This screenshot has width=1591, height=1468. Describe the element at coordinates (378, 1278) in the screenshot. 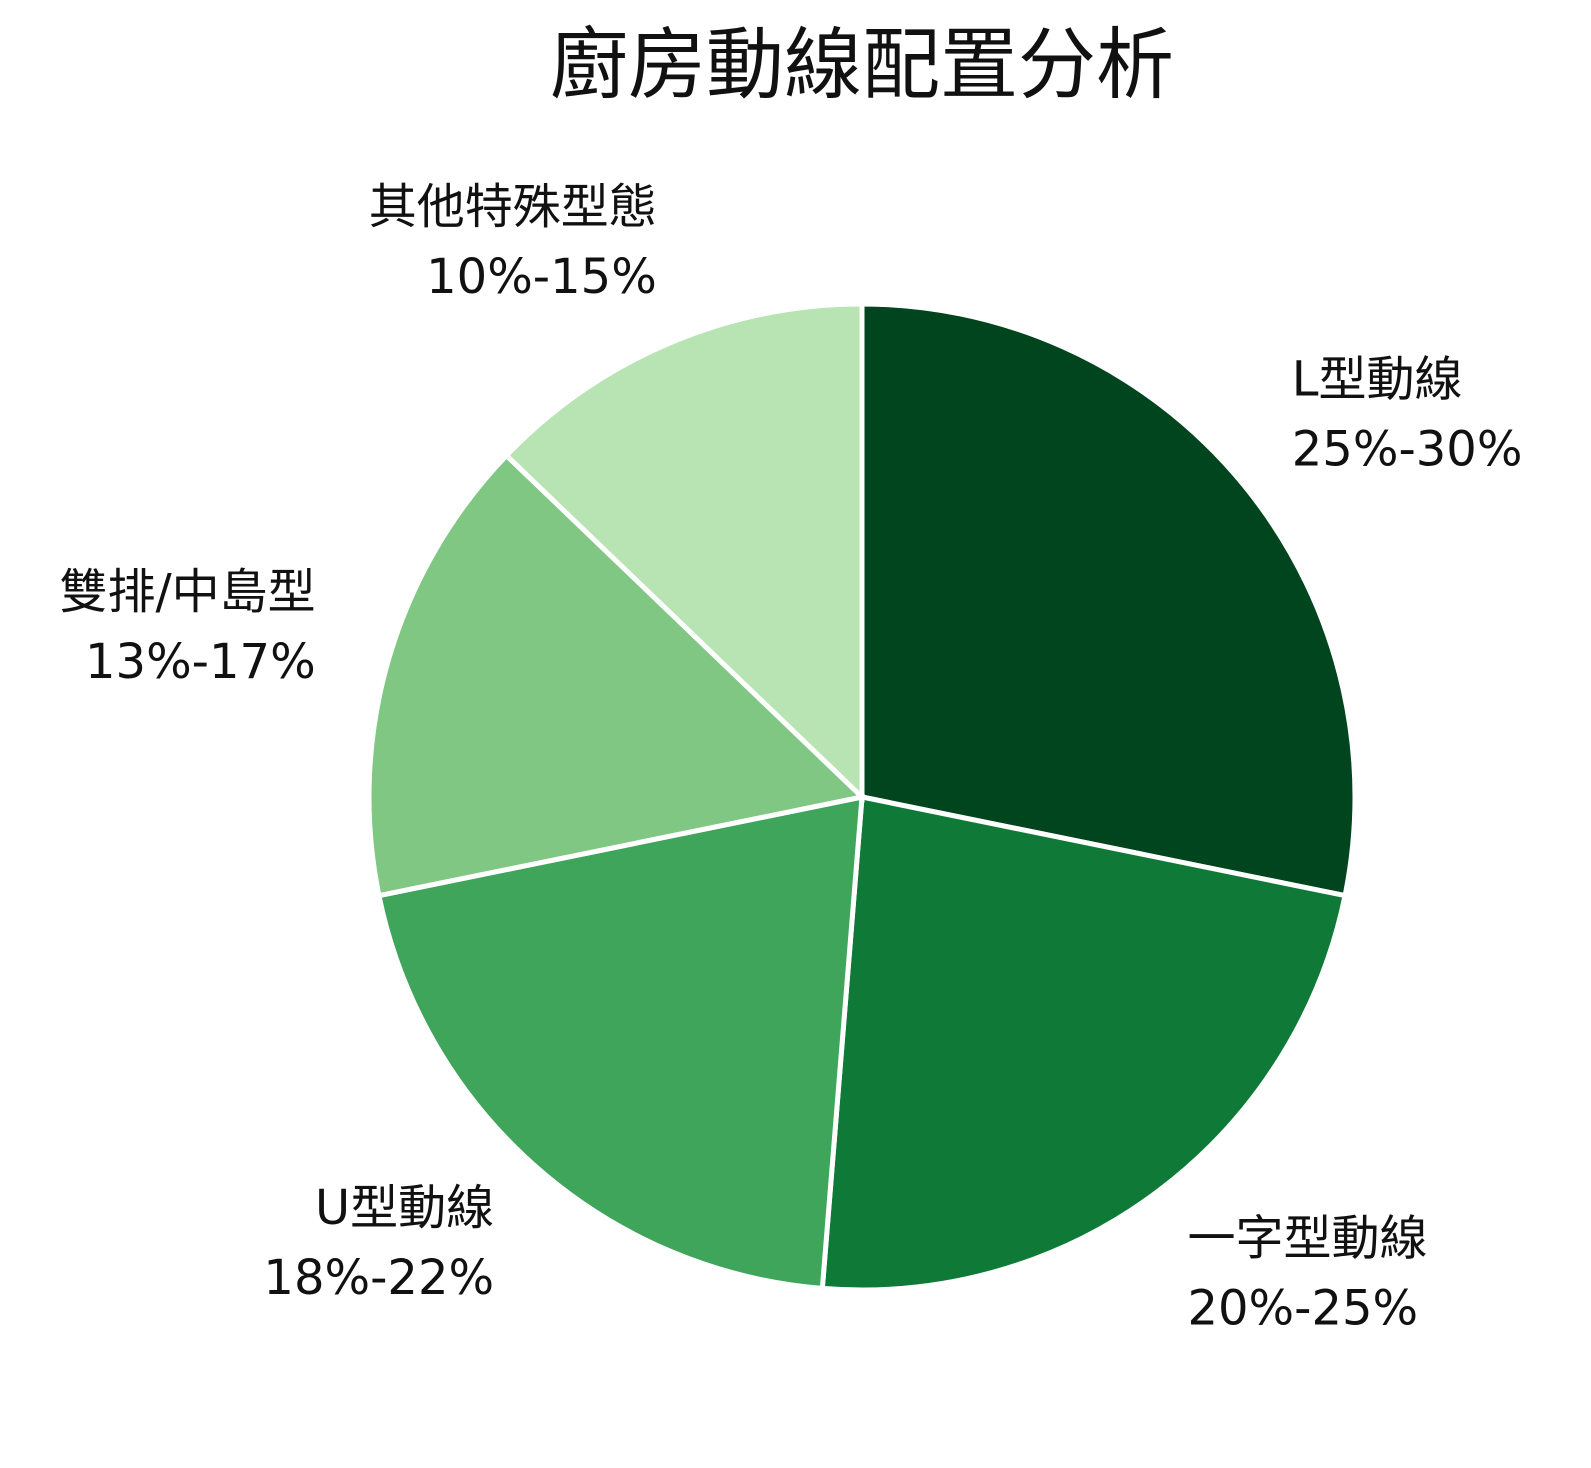

I see `value-label: 18%-22%` at that location.